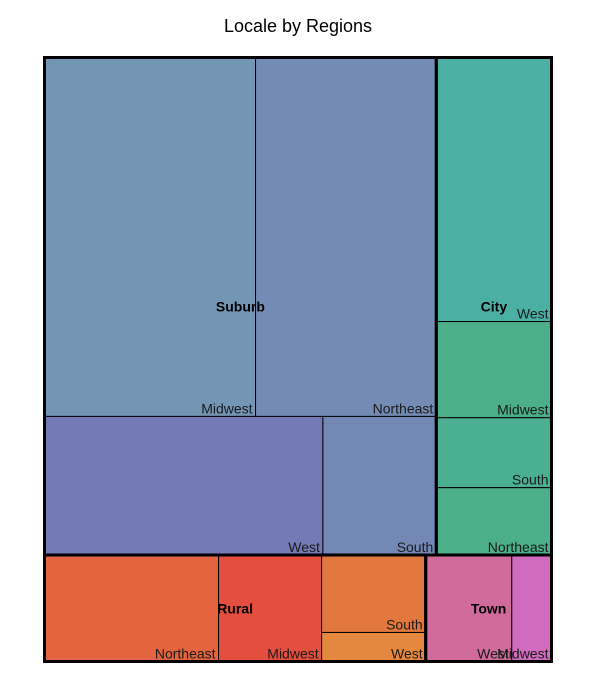 The height and width of the screenshot is (686, 596). Describe the element at coordinates (374, 647) in the screenshot. I see `treemap-cell-rural-west` at that location.